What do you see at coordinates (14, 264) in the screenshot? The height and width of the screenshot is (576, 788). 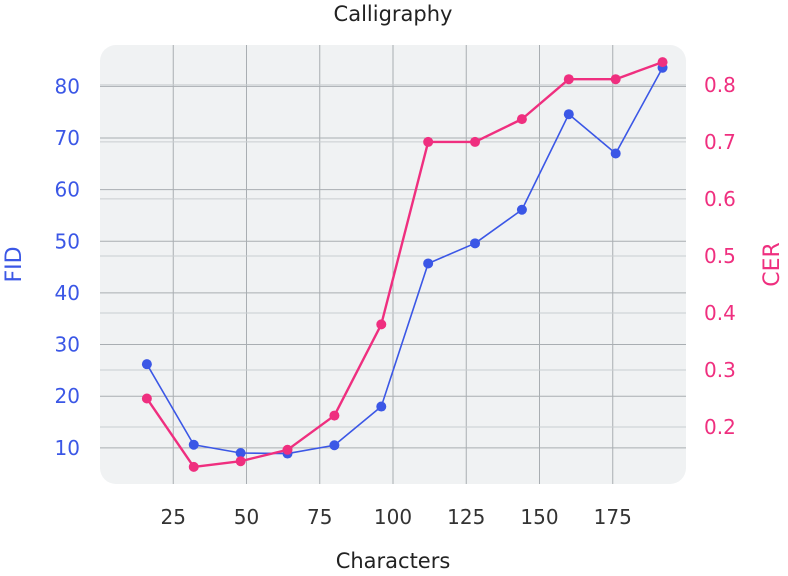 I see `left-y-axis-label: FID` at bounding box center [14, 264].